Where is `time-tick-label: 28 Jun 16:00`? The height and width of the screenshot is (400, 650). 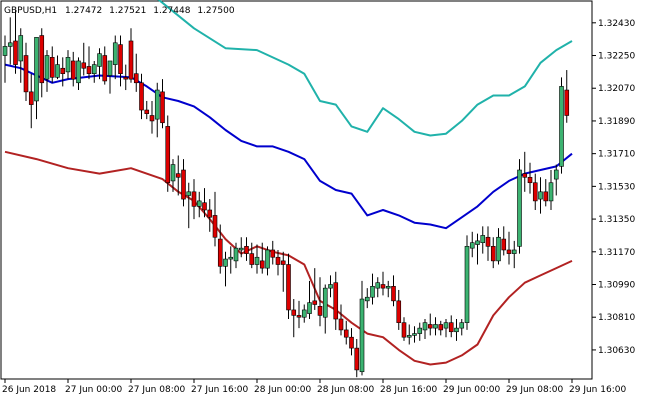 time-tick-label: 28 Jun 16:00 is located at coordinates (408, 390).